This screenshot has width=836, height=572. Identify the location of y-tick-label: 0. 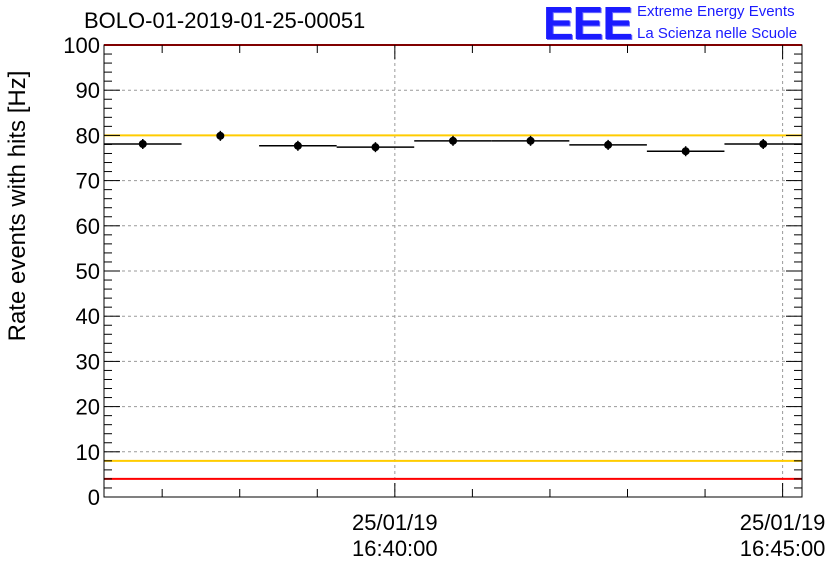
(94, 497).